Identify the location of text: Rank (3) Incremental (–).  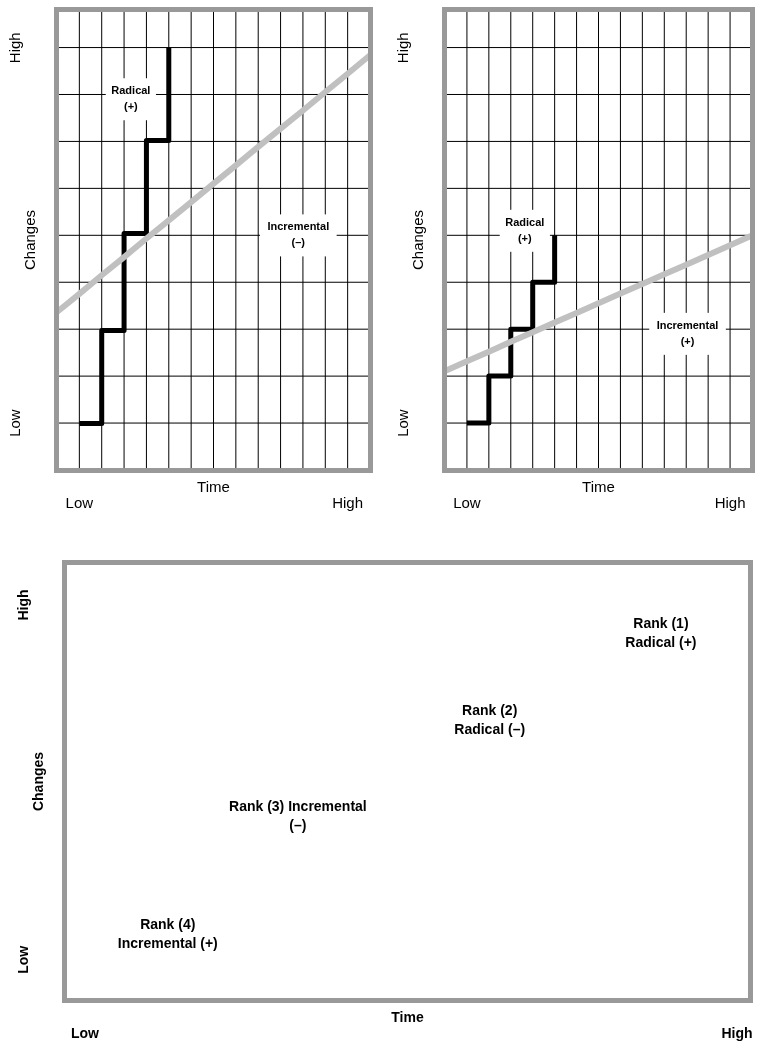
(298, 816).